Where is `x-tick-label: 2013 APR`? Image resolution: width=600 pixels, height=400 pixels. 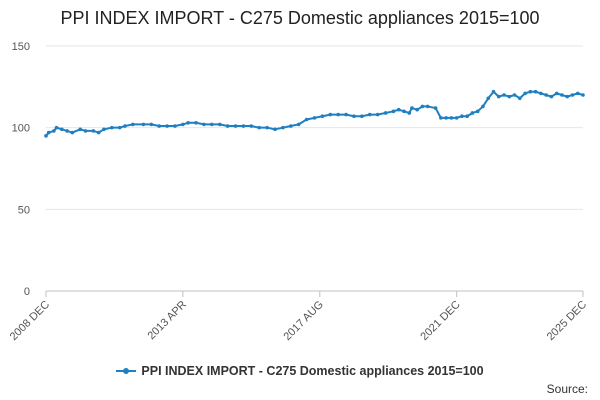
x-tick-label: 2013 APR is located at coordinates (167, 321).